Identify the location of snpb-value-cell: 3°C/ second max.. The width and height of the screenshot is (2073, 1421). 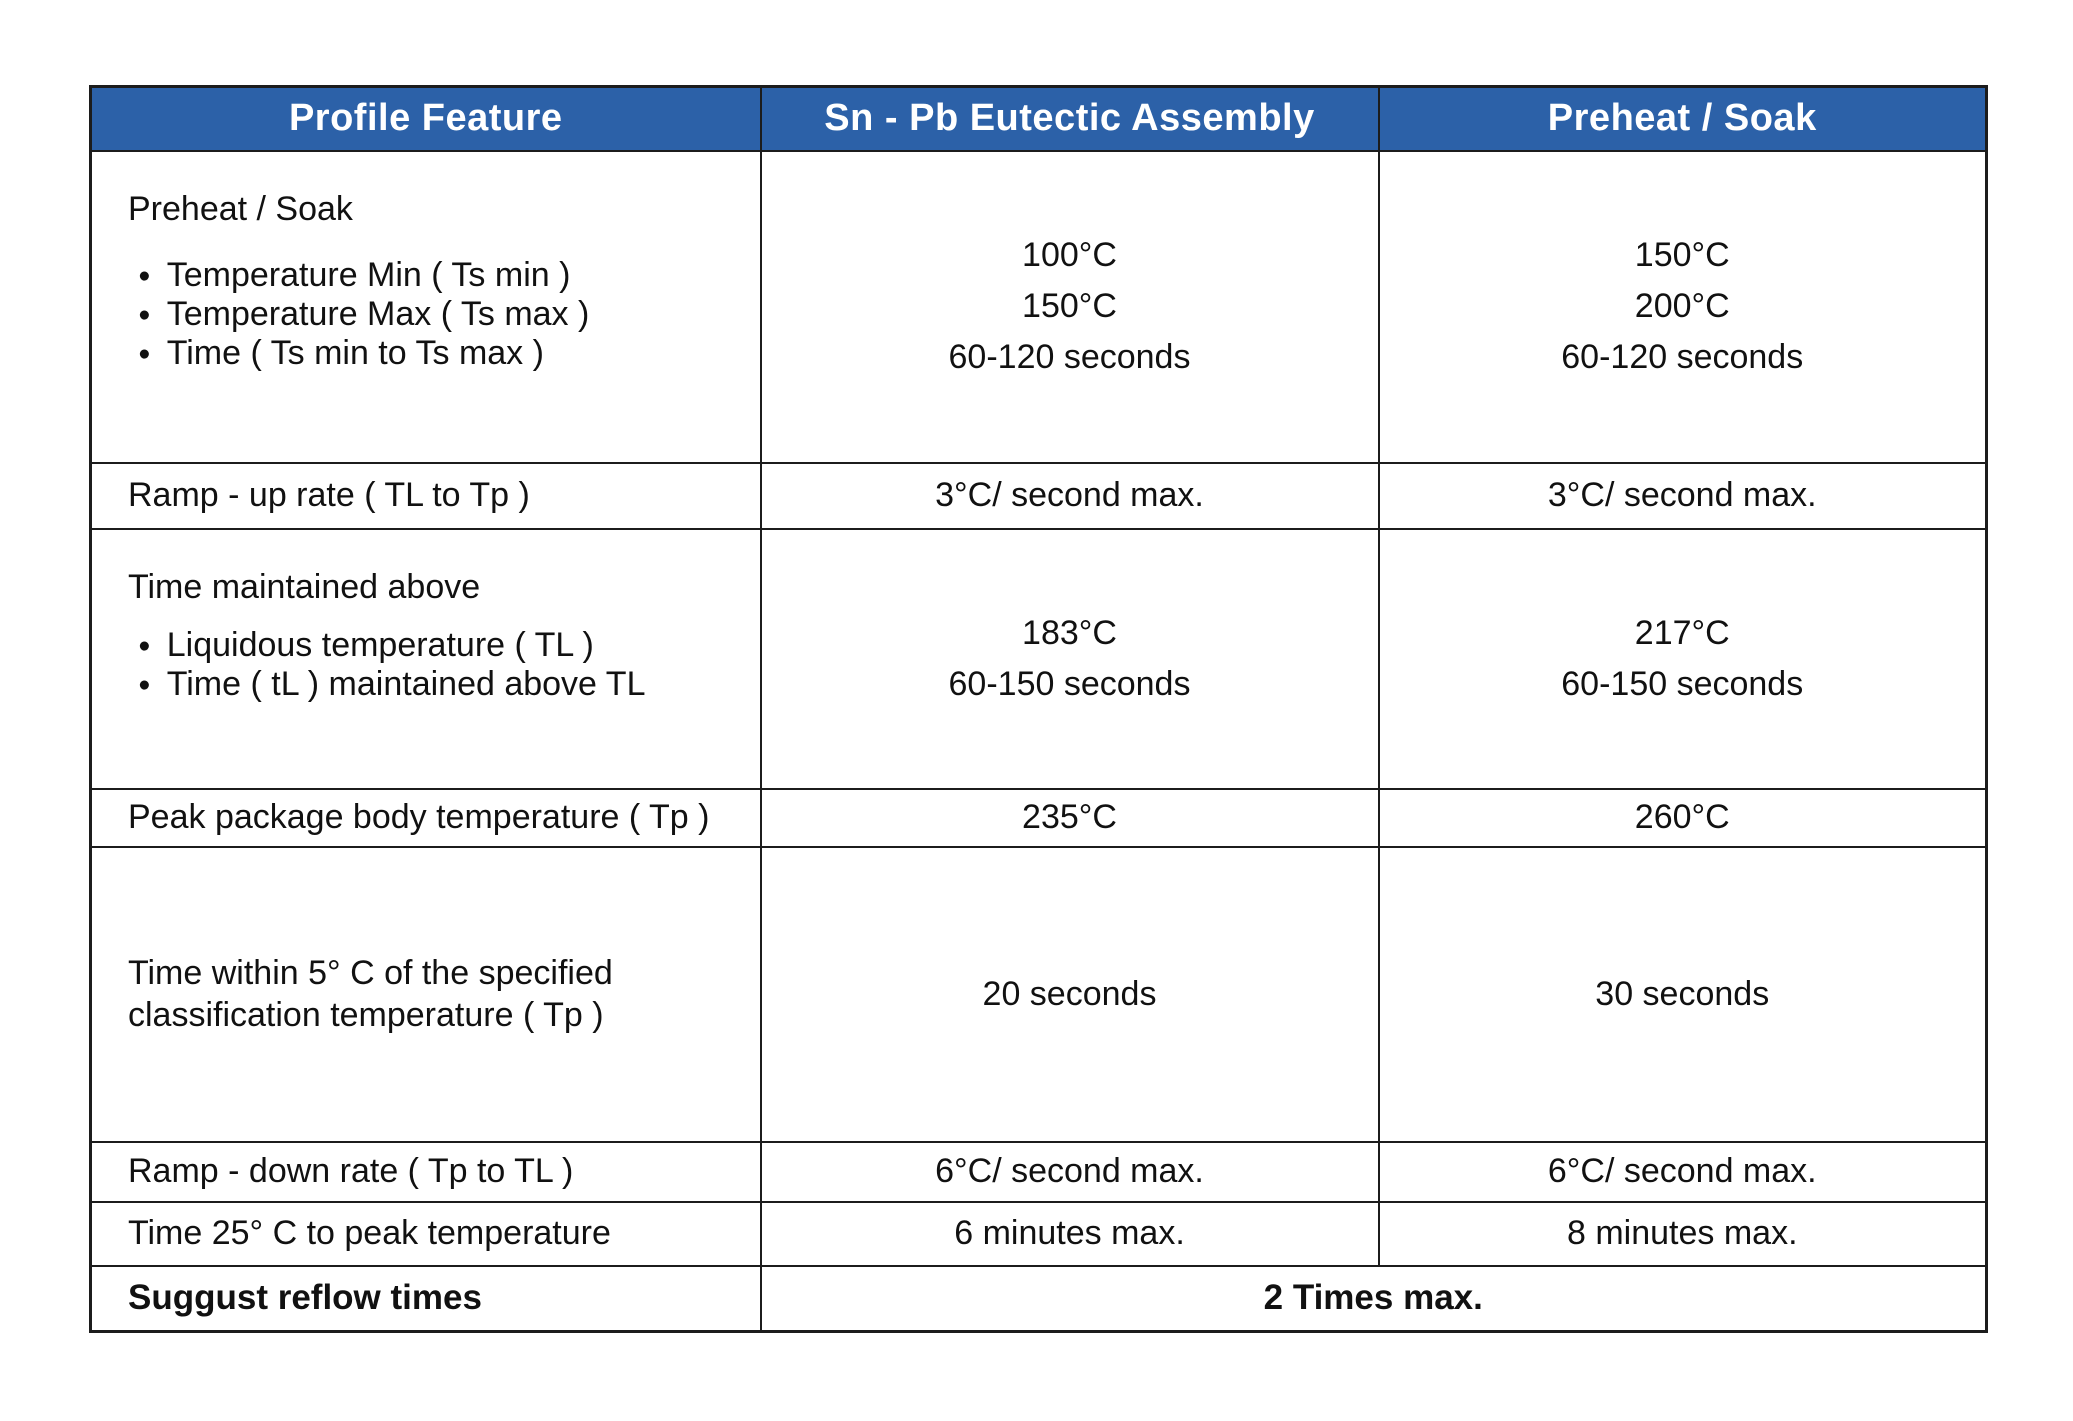
(1069, 495).